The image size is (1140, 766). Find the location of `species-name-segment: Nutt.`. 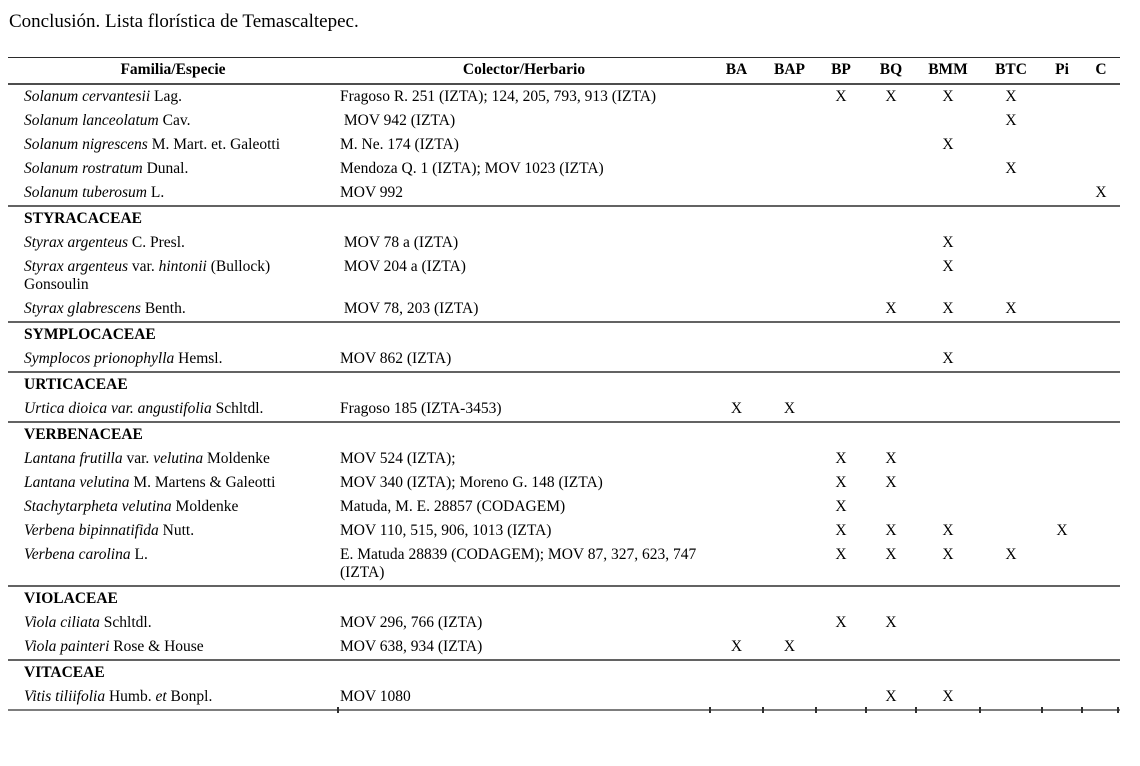

species-name-segment: Nutt. is located at coordinates (176, 530).